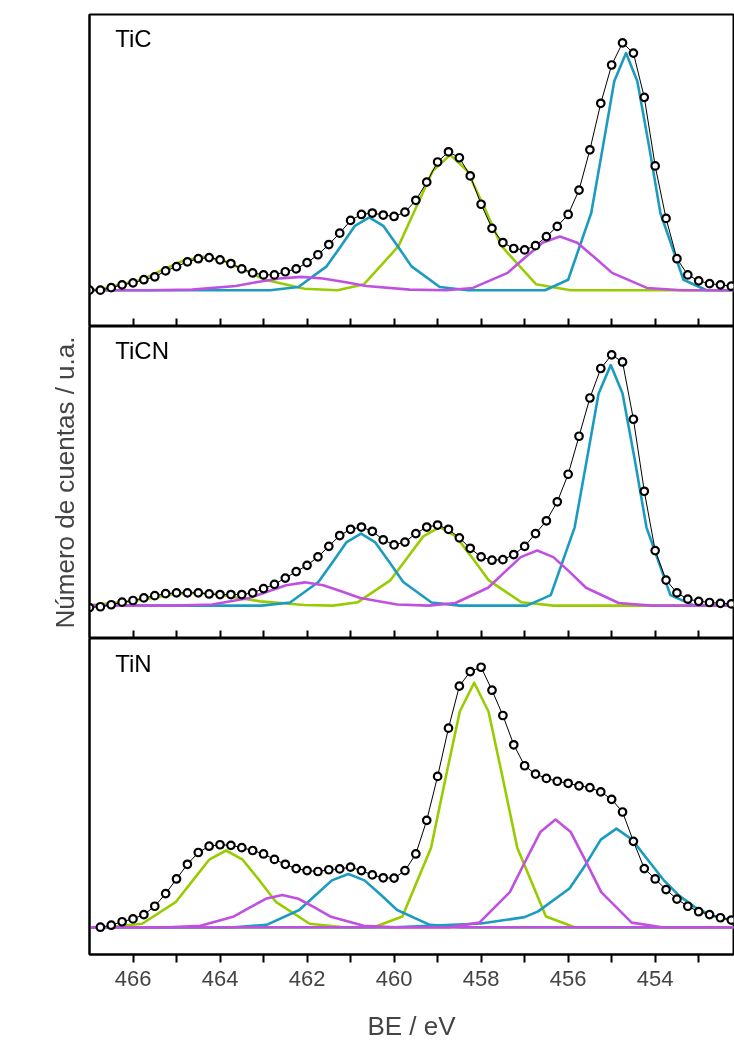  Describe the element at coordinates (133, 663) in the screenshot. I see `chart-title: TiN` at that location.